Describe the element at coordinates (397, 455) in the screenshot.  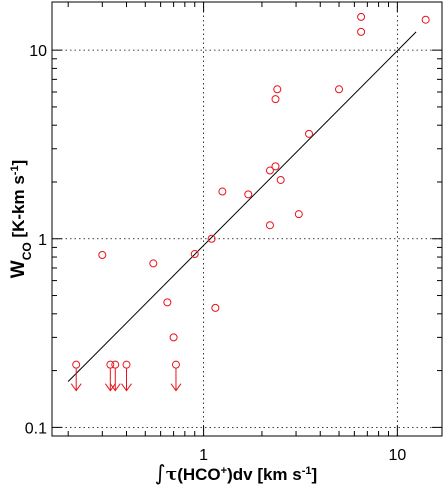
I see `x-tick-label: 10` at that location.